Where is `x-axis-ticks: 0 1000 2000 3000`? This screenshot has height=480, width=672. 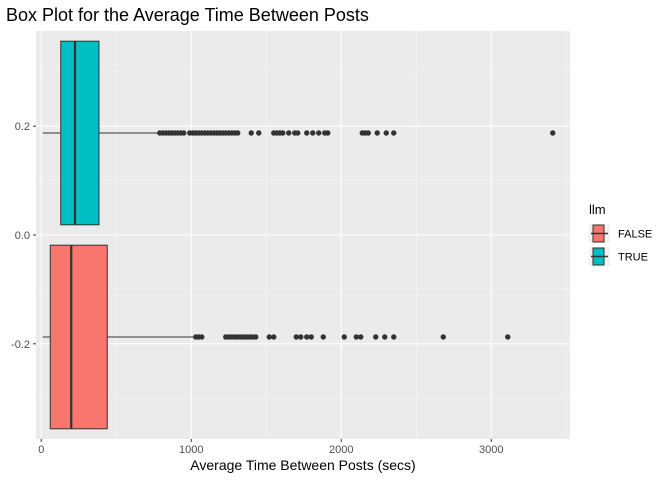 x-axis-ticks: 0 1000 2000 3000 is located at coordinates (270, 447).